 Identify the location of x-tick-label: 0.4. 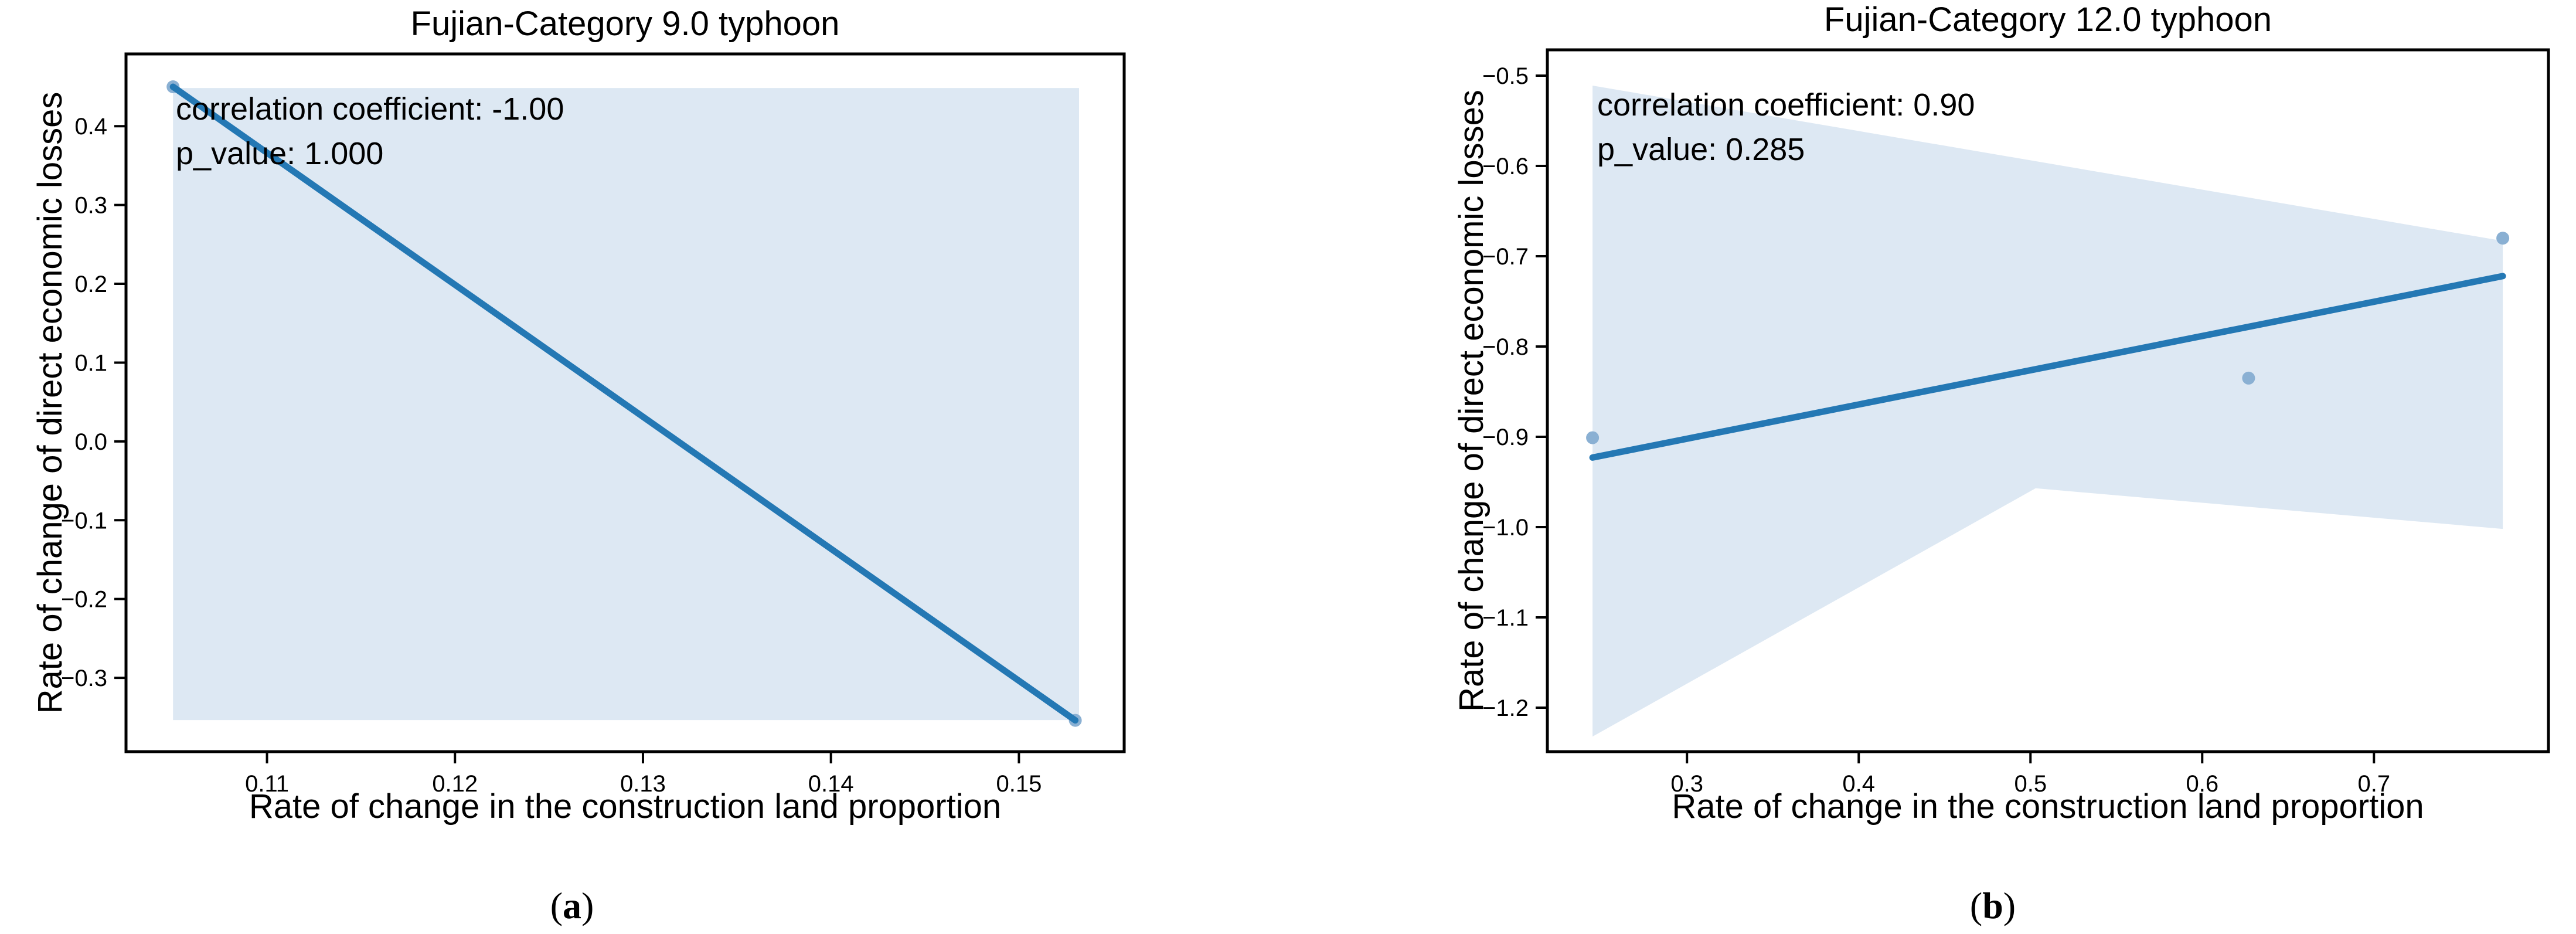
(1858, 784).